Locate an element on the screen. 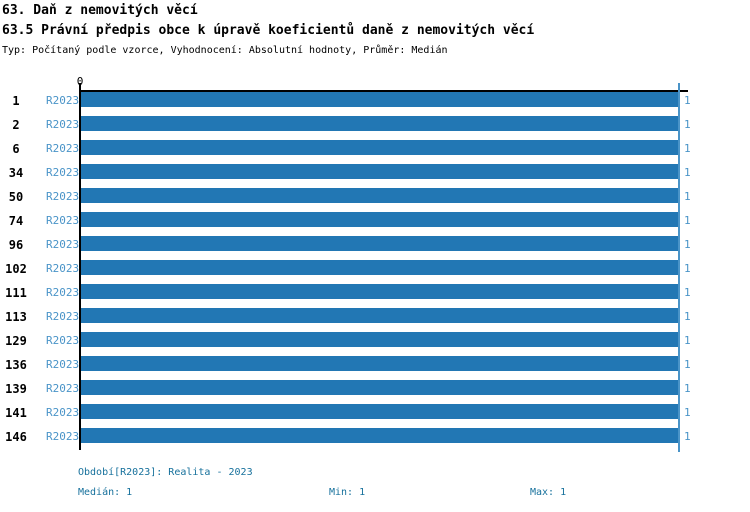 Image resolution: width=750 pixels, height=512 pixels. bar-category-label: 6 is located at coordinates (16, 149).